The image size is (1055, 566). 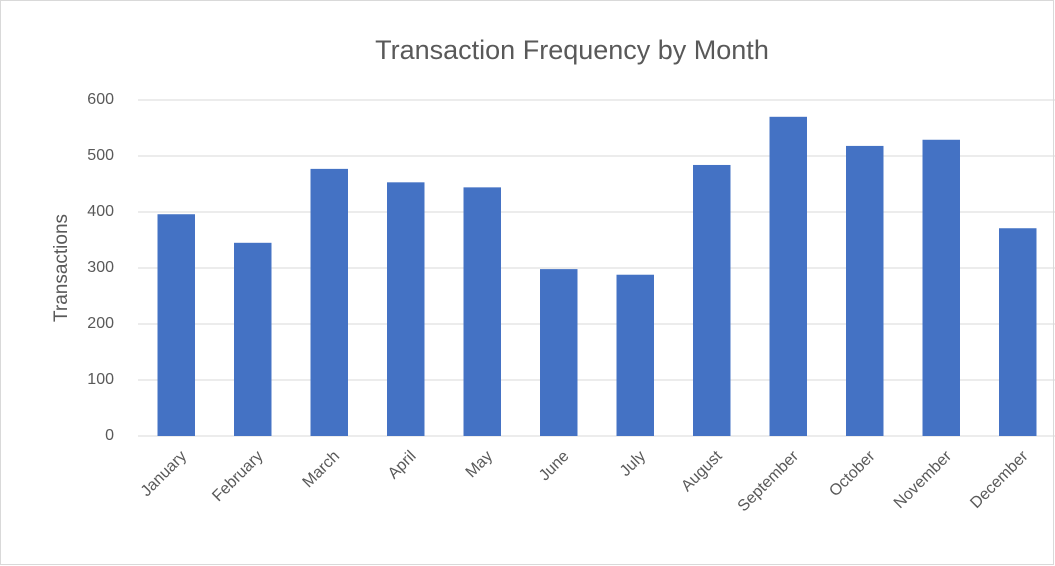 What do you see at coordinates (100, 267) in the screenshot?
I see `y-tick-label: 300` at bounding box center [100, 267].